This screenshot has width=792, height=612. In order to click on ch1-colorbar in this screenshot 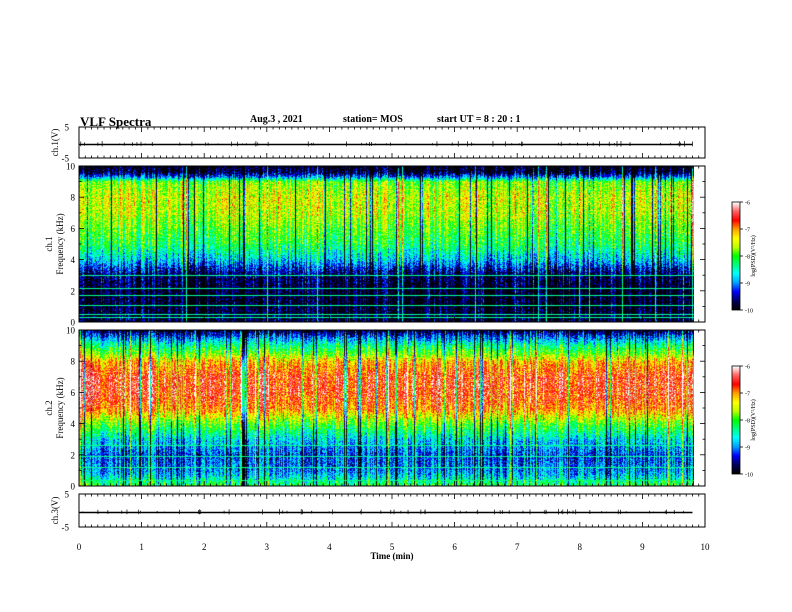, I will do `click(736, 256)`.